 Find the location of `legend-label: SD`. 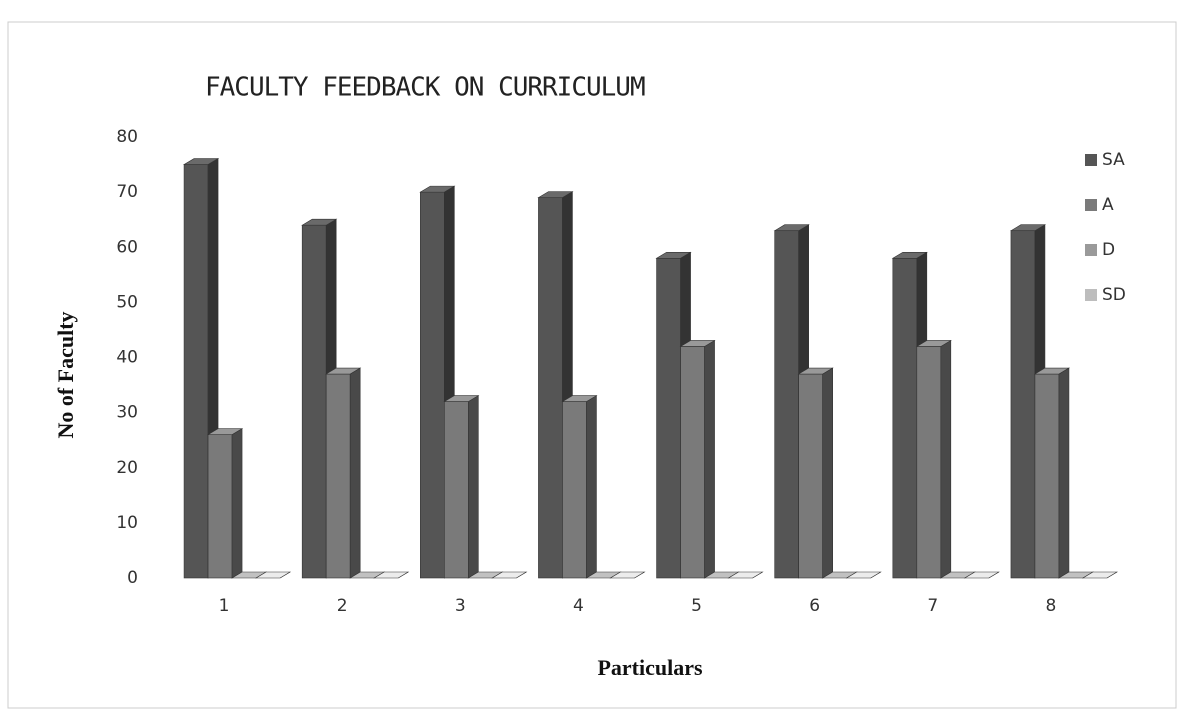

legend-label: SD is located at coordinates (1114, 295).